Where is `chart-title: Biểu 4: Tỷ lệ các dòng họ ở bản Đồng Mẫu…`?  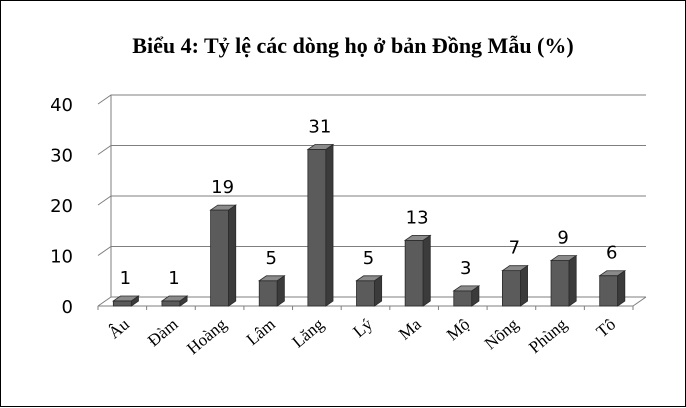 chart-title: Biểu 4: Tỷ lệ các dòng họ ở bản Đồng Mẫu… is located at coordinates (352, 45).